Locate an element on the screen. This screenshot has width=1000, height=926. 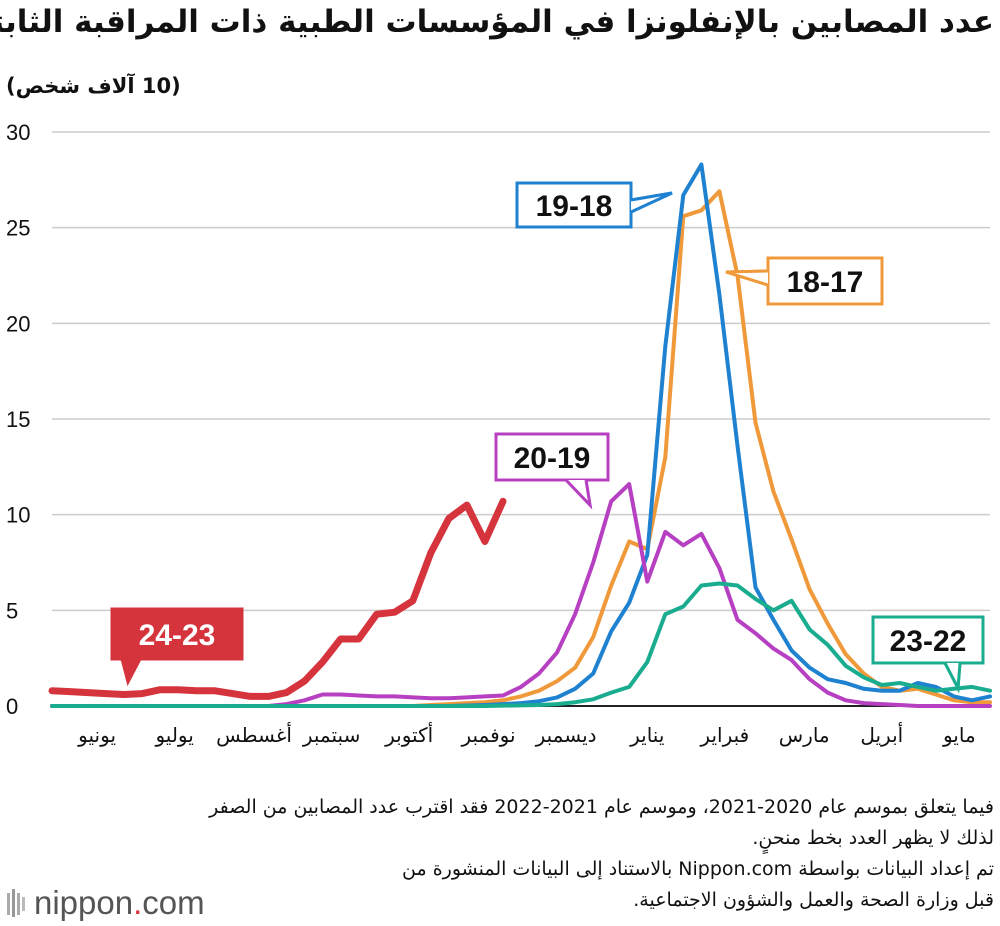
nippon-logo: nippon. com is located at coordinates (105, 903).